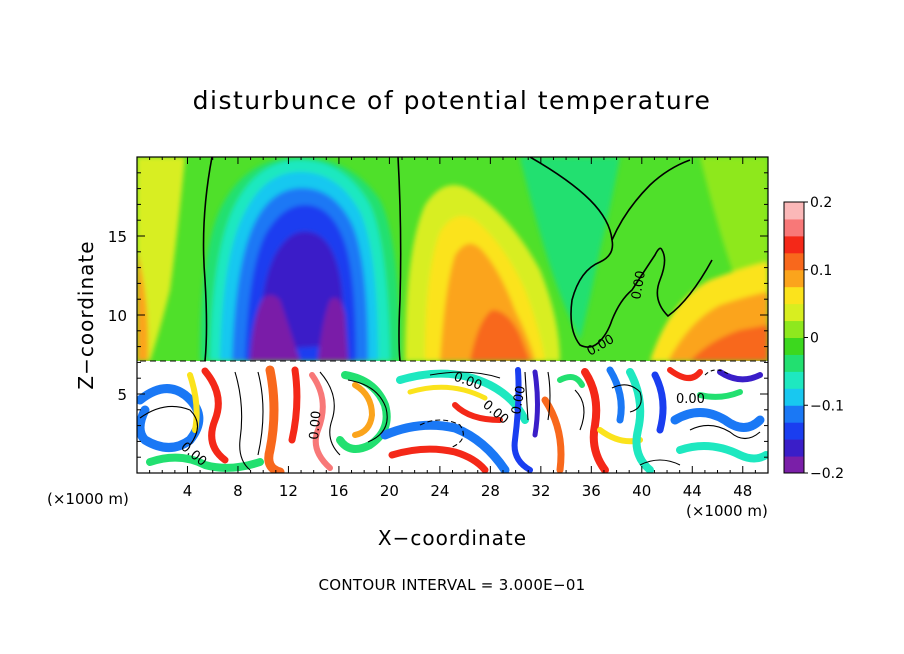  Describe the element at coordinates (122, 395) in the screenshot. I see `y-tick-label: 5` at that location.